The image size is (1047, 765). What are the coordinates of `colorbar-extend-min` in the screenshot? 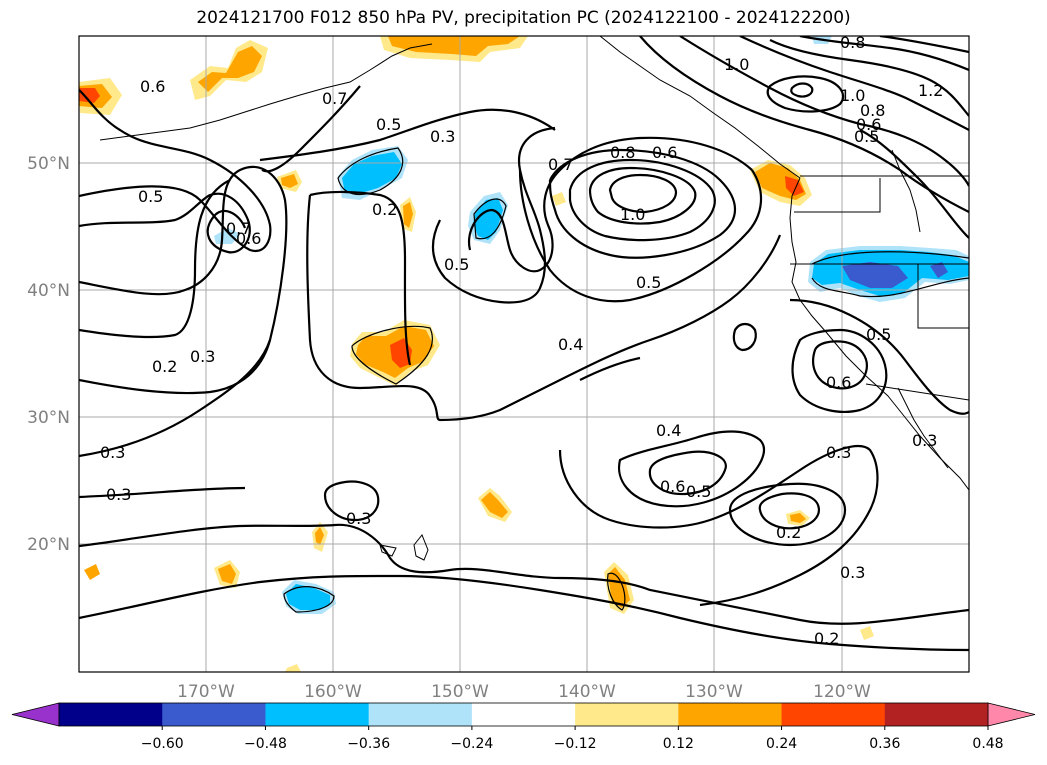 It's located at (35, 714).